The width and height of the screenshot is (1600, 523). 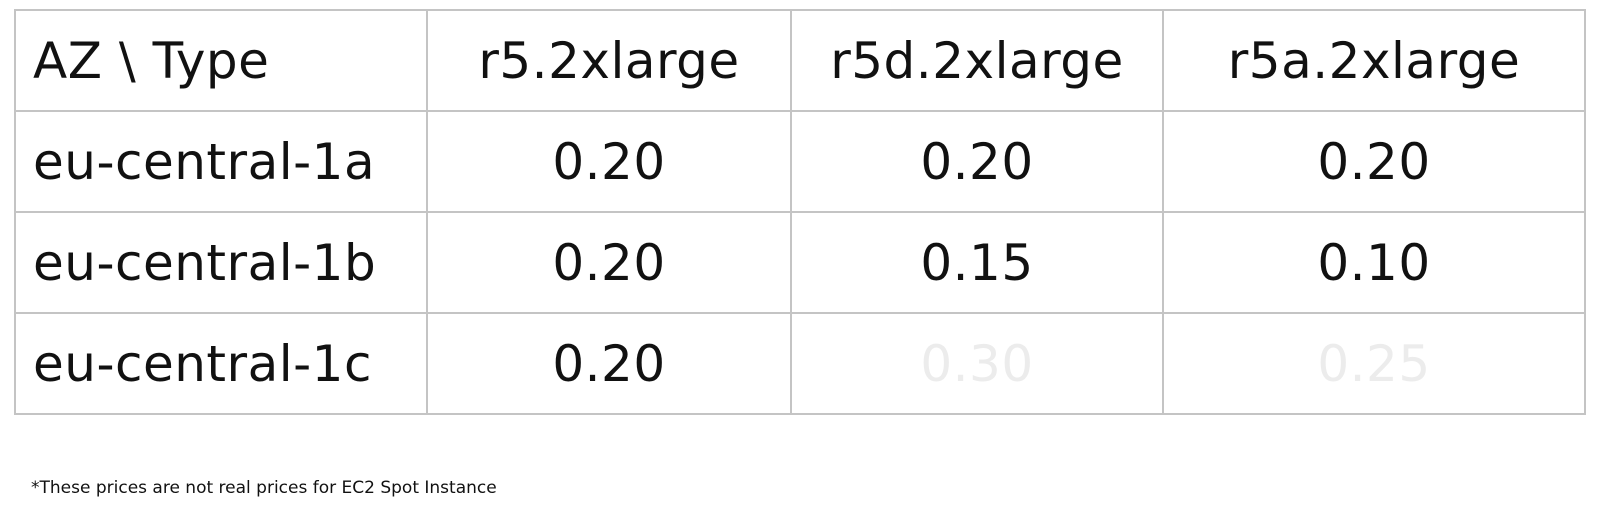 I want to click on az-label-cell: eu-central-1c, so click(x=221, y=363).